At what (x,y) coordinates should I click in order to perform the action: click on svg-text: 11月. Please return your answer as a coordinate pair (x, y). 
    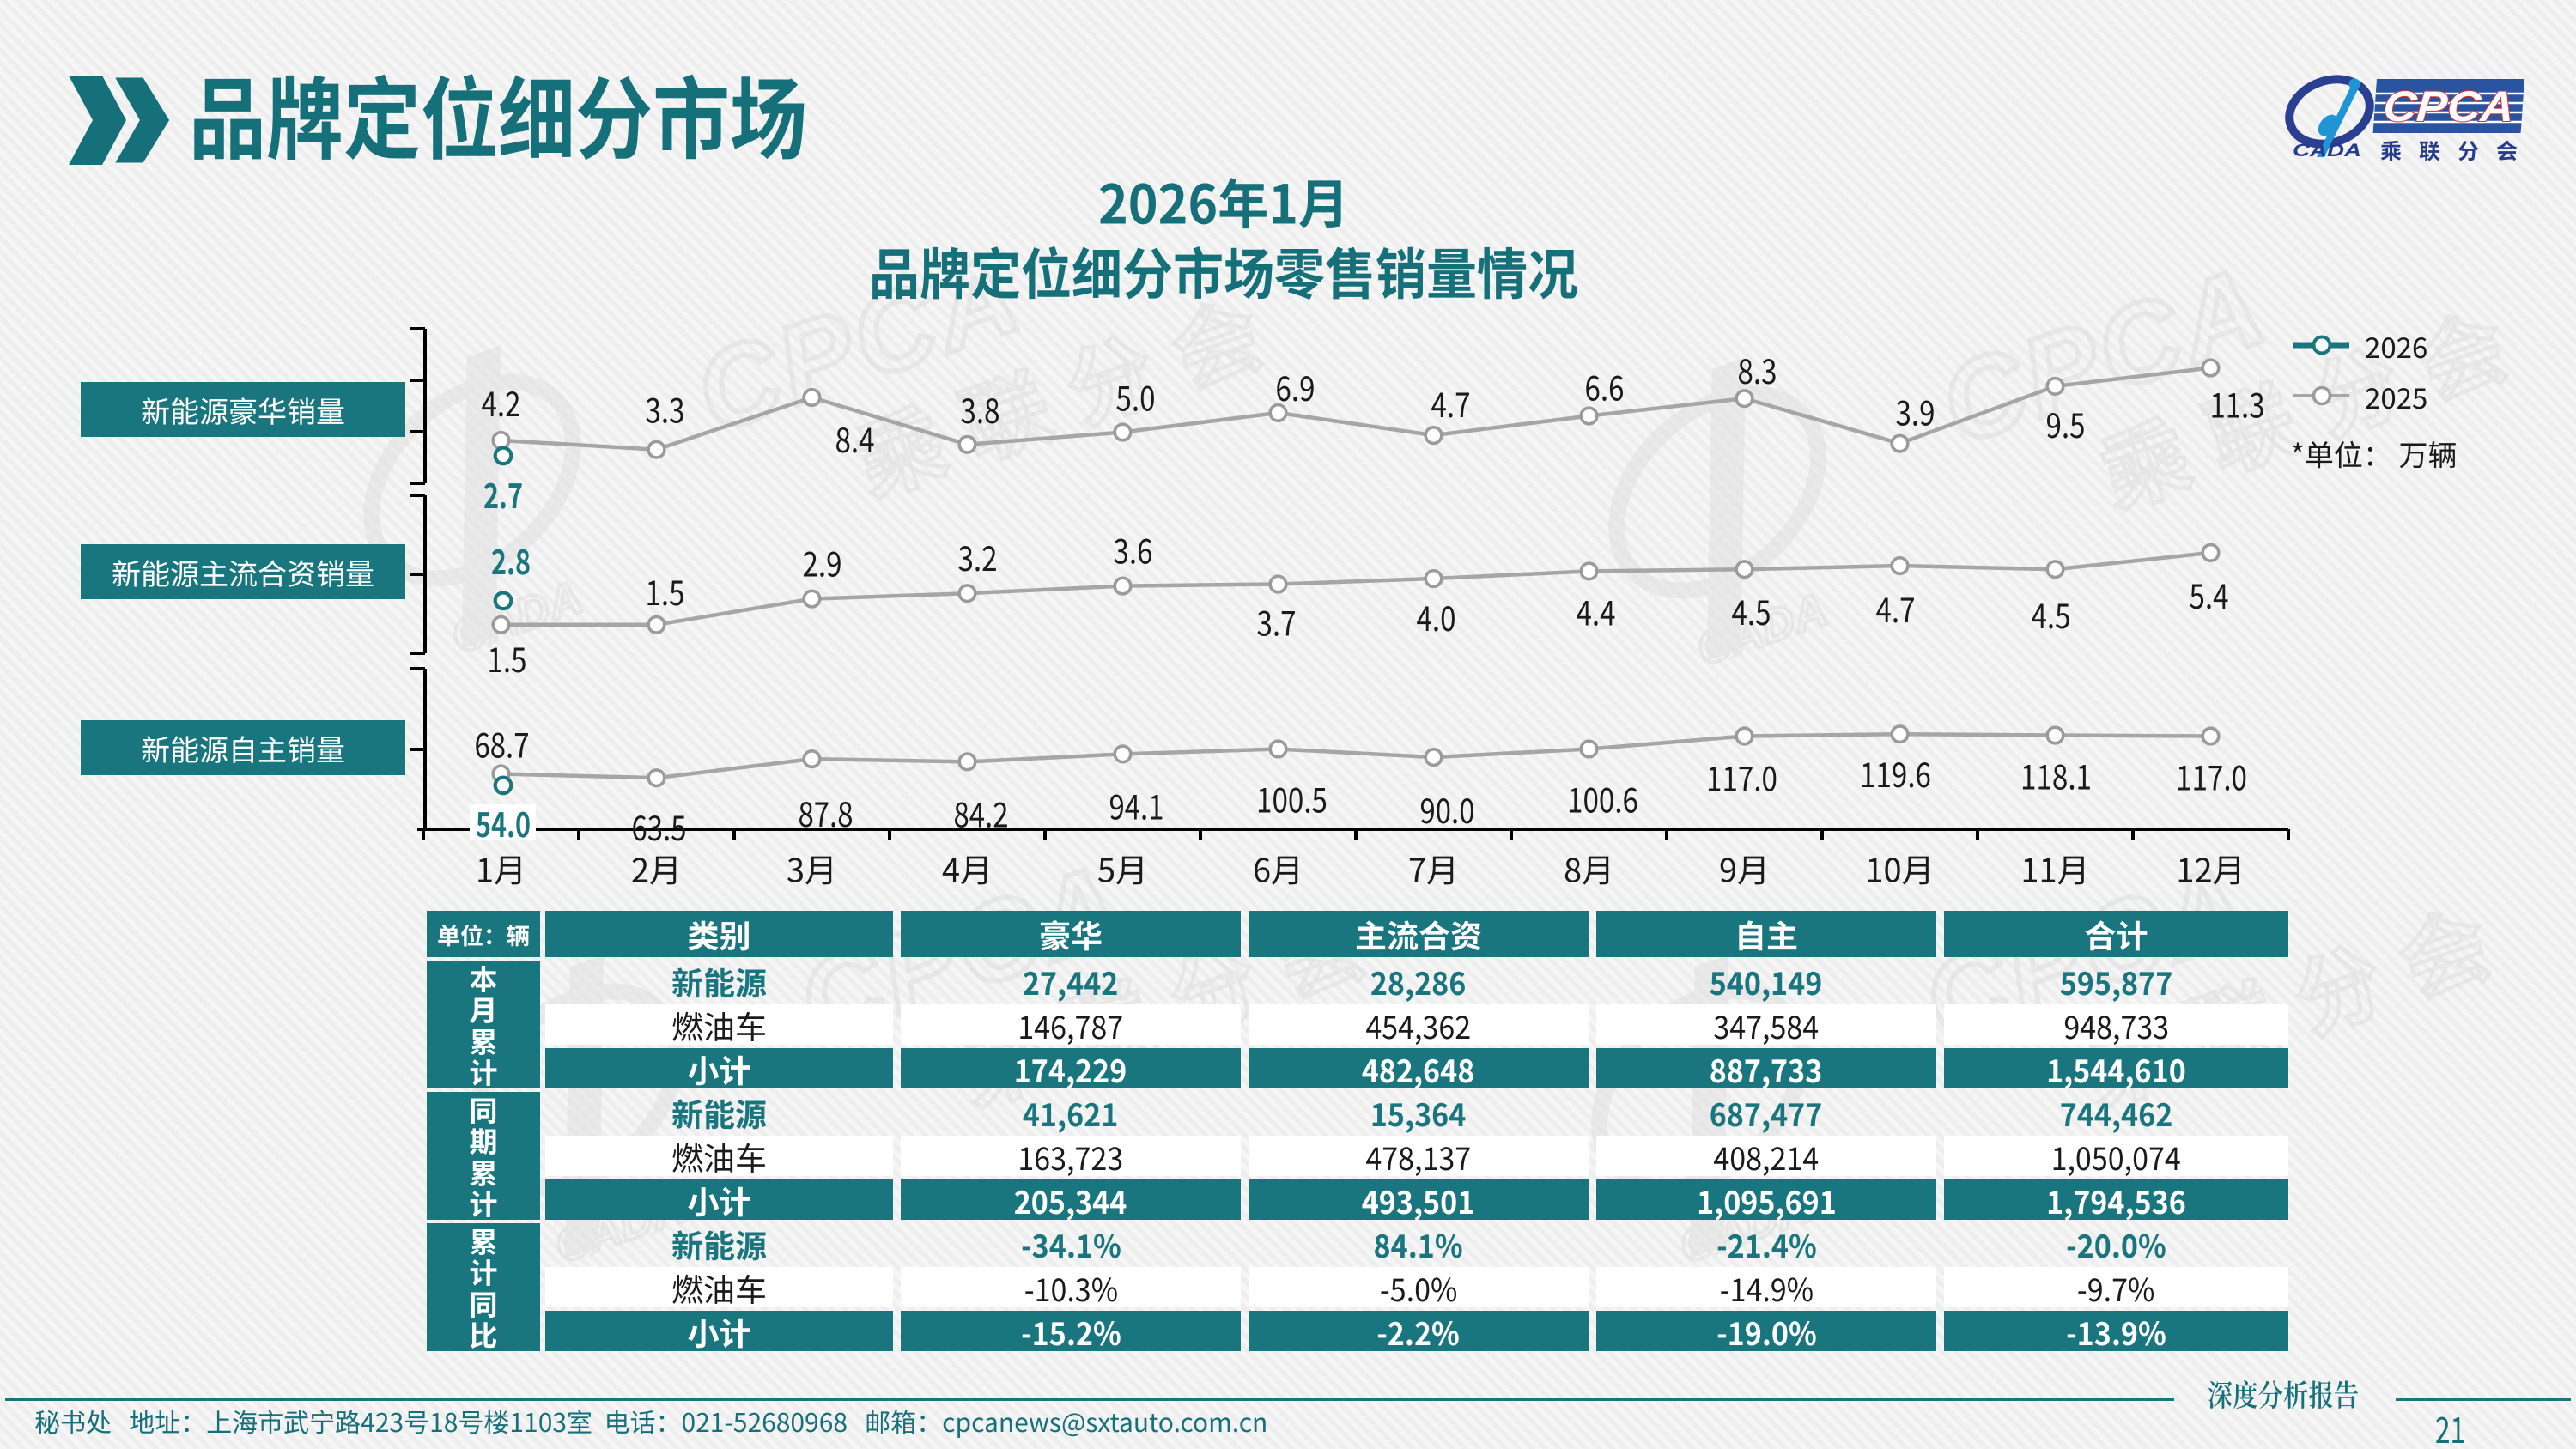
    Looking at the image, I should click on (2054, 868).